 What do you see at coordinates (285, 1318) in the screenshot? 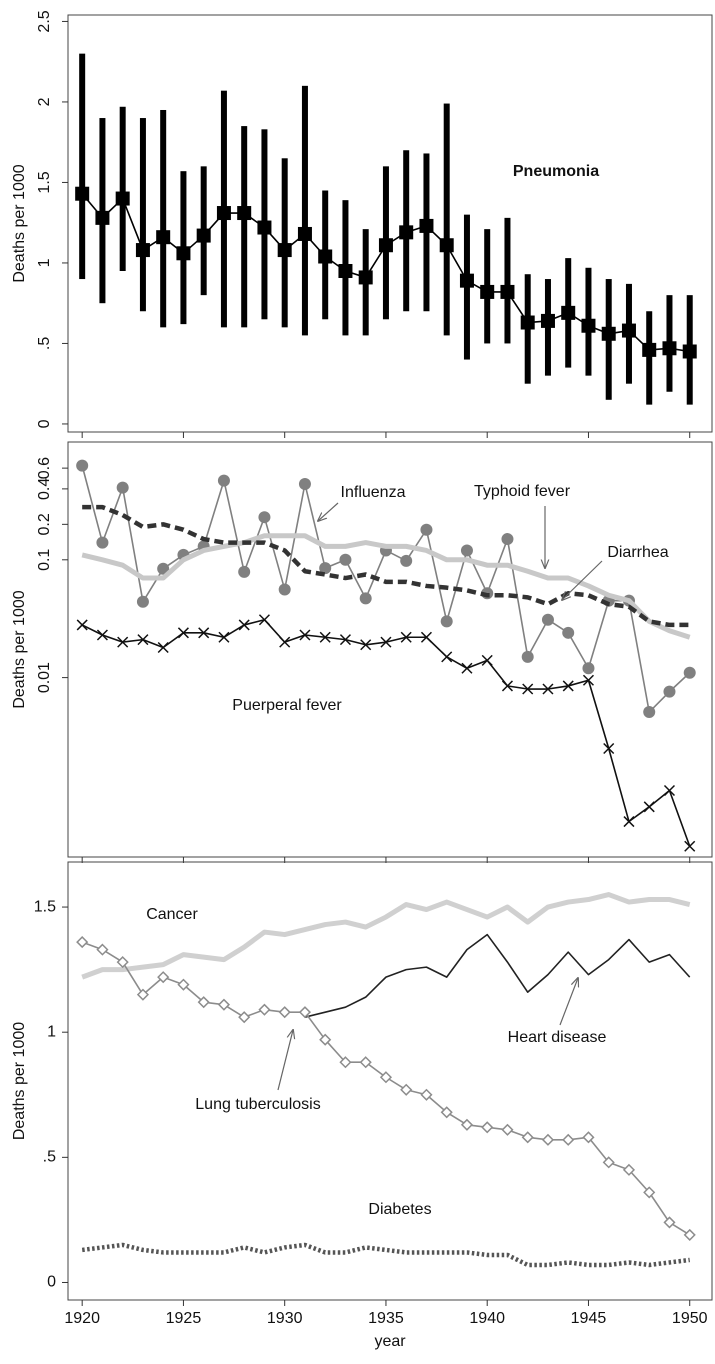
I see `x-tick-label: 1930` at bounding box center [285, 1318].